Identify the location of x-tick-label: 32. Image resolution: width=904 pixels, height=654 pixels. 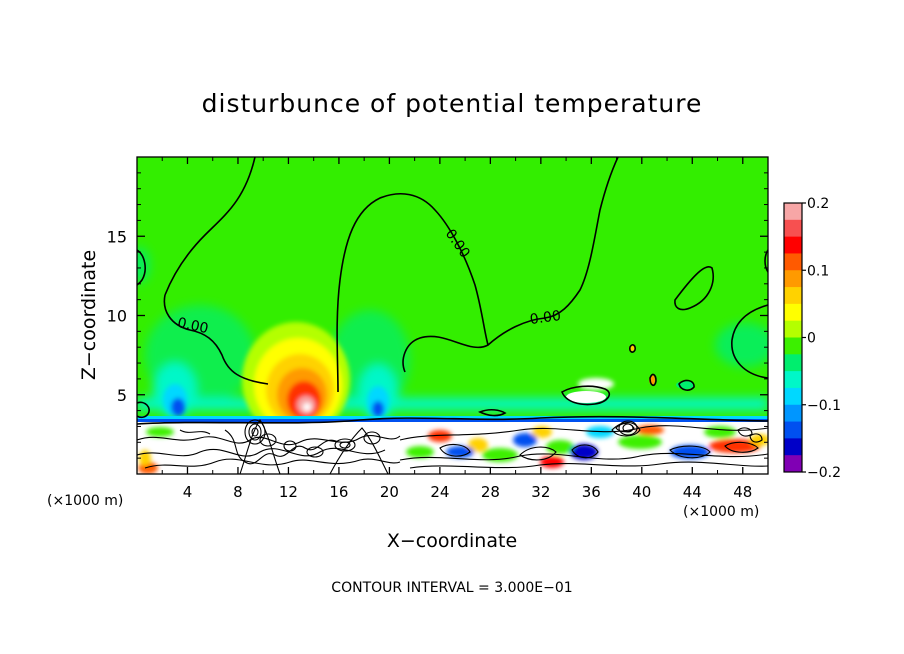
(540, 492).